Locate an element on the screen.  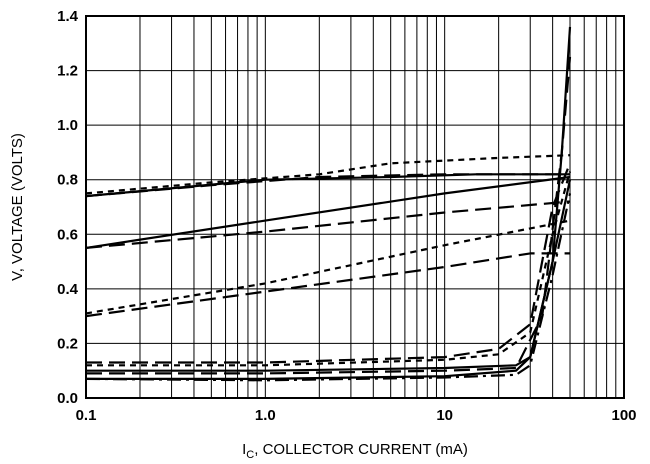
x-axis-label-main: I is located at coordinates (244, 449).